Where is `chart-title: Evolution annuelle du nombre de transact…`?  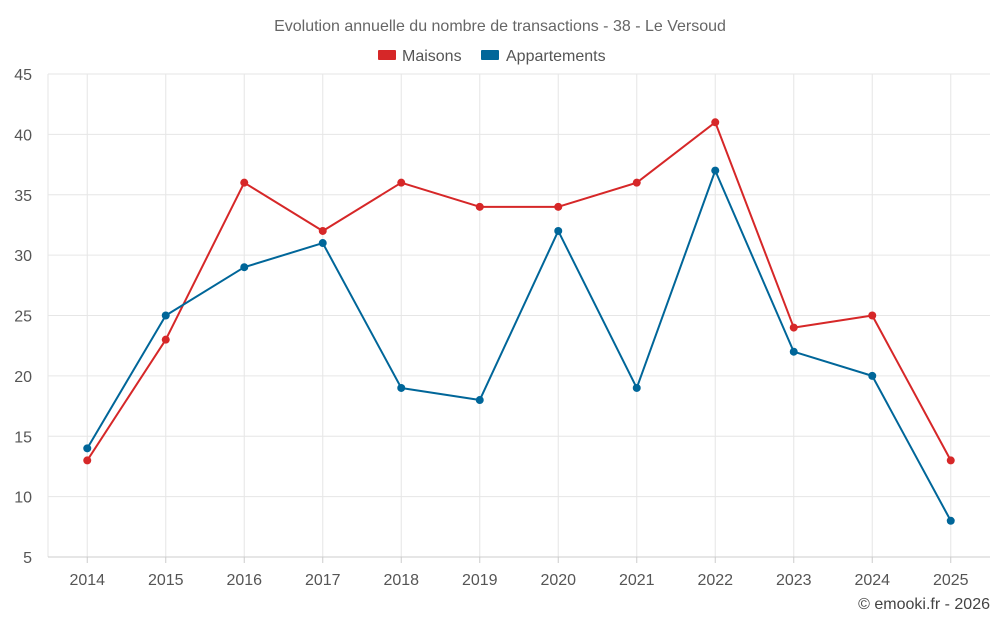
chart-title: Evolution annuelle du nombre de transact… is located at coordinates (500, 26).